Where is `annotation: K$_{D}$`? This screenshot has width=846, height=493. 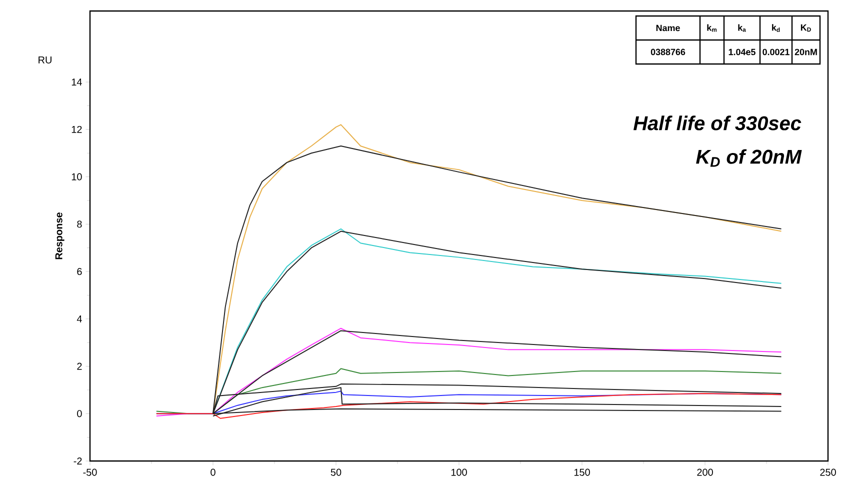
annotation: K$_{D}$ is located at coordinates (805, 28).